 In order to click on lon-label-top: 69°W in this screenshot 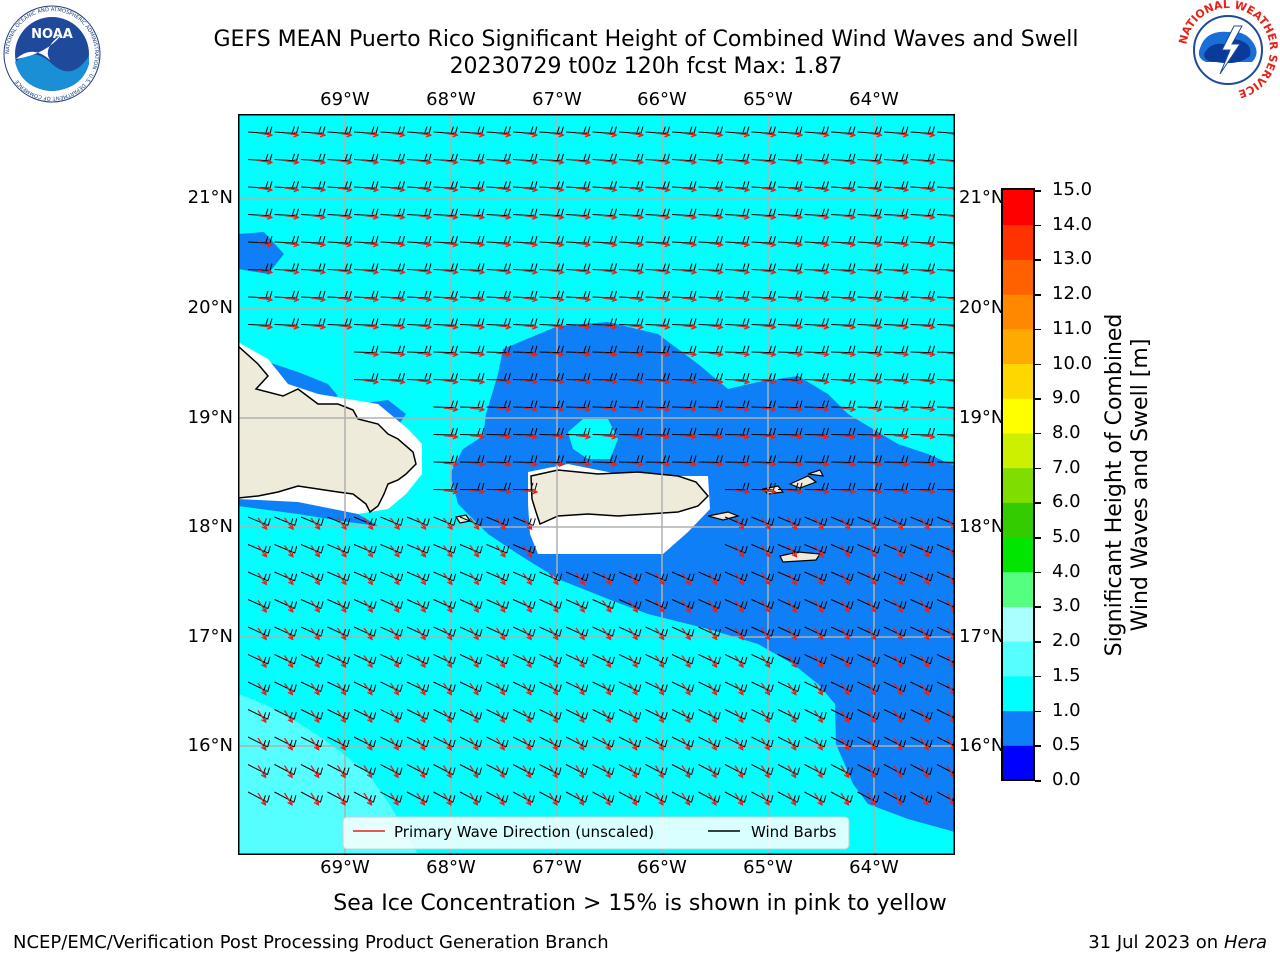, I will do `click(345, 99)`.